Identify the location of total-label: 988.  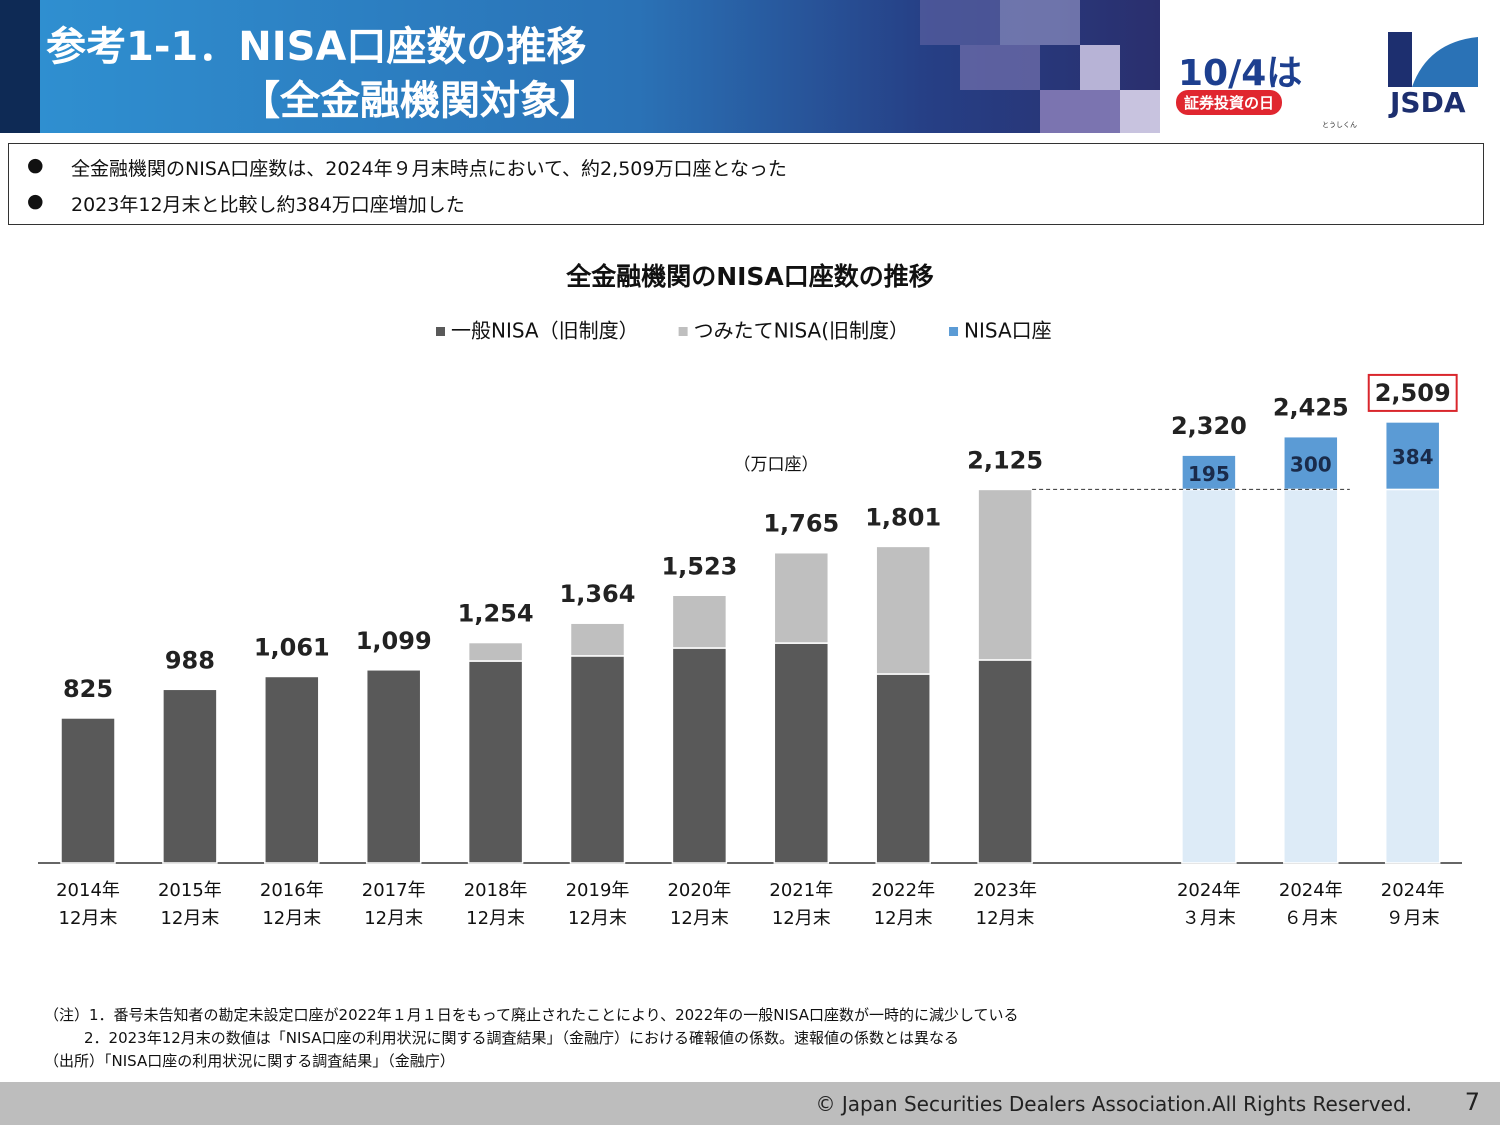
(190, 660).